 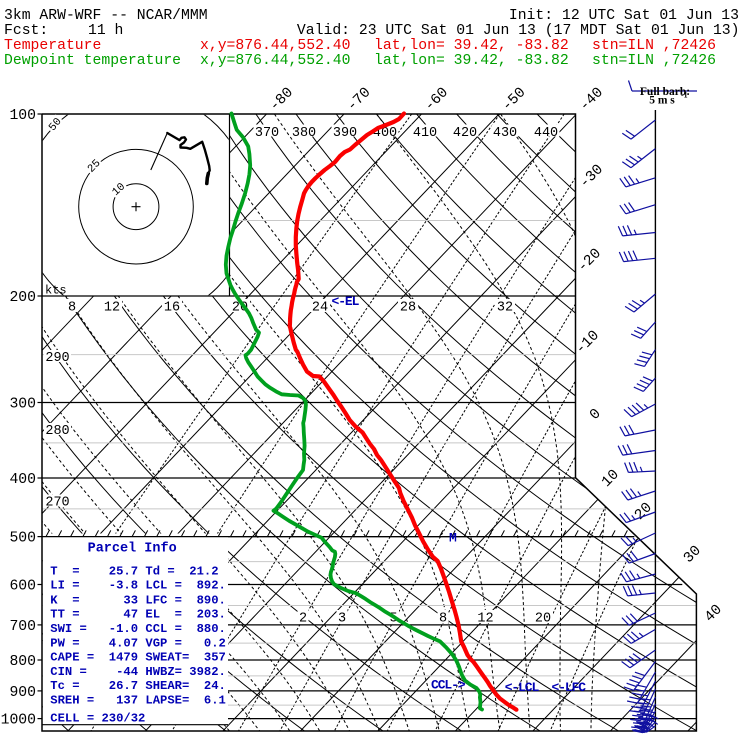 What do you see at coordinates (662, 101) in the screenshot?
I see `svg-text: 5 m s` at bounding box center [662, 101].